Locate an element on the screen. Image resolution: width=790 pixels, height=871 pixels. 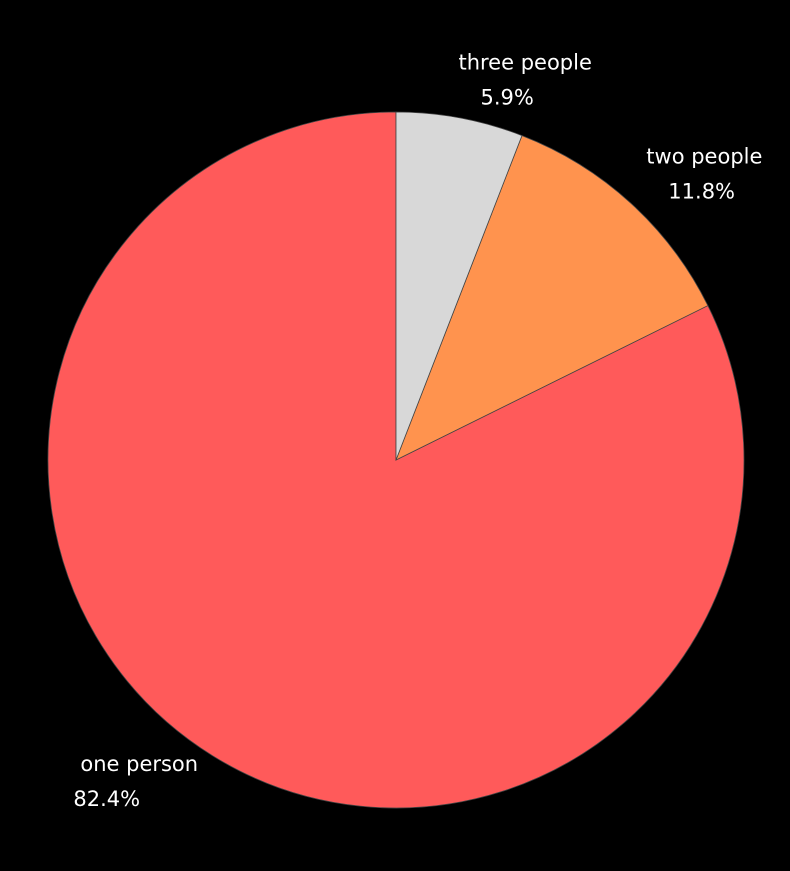
slice-pct-two-people: 11.8% is located at coordinates (701, 191).